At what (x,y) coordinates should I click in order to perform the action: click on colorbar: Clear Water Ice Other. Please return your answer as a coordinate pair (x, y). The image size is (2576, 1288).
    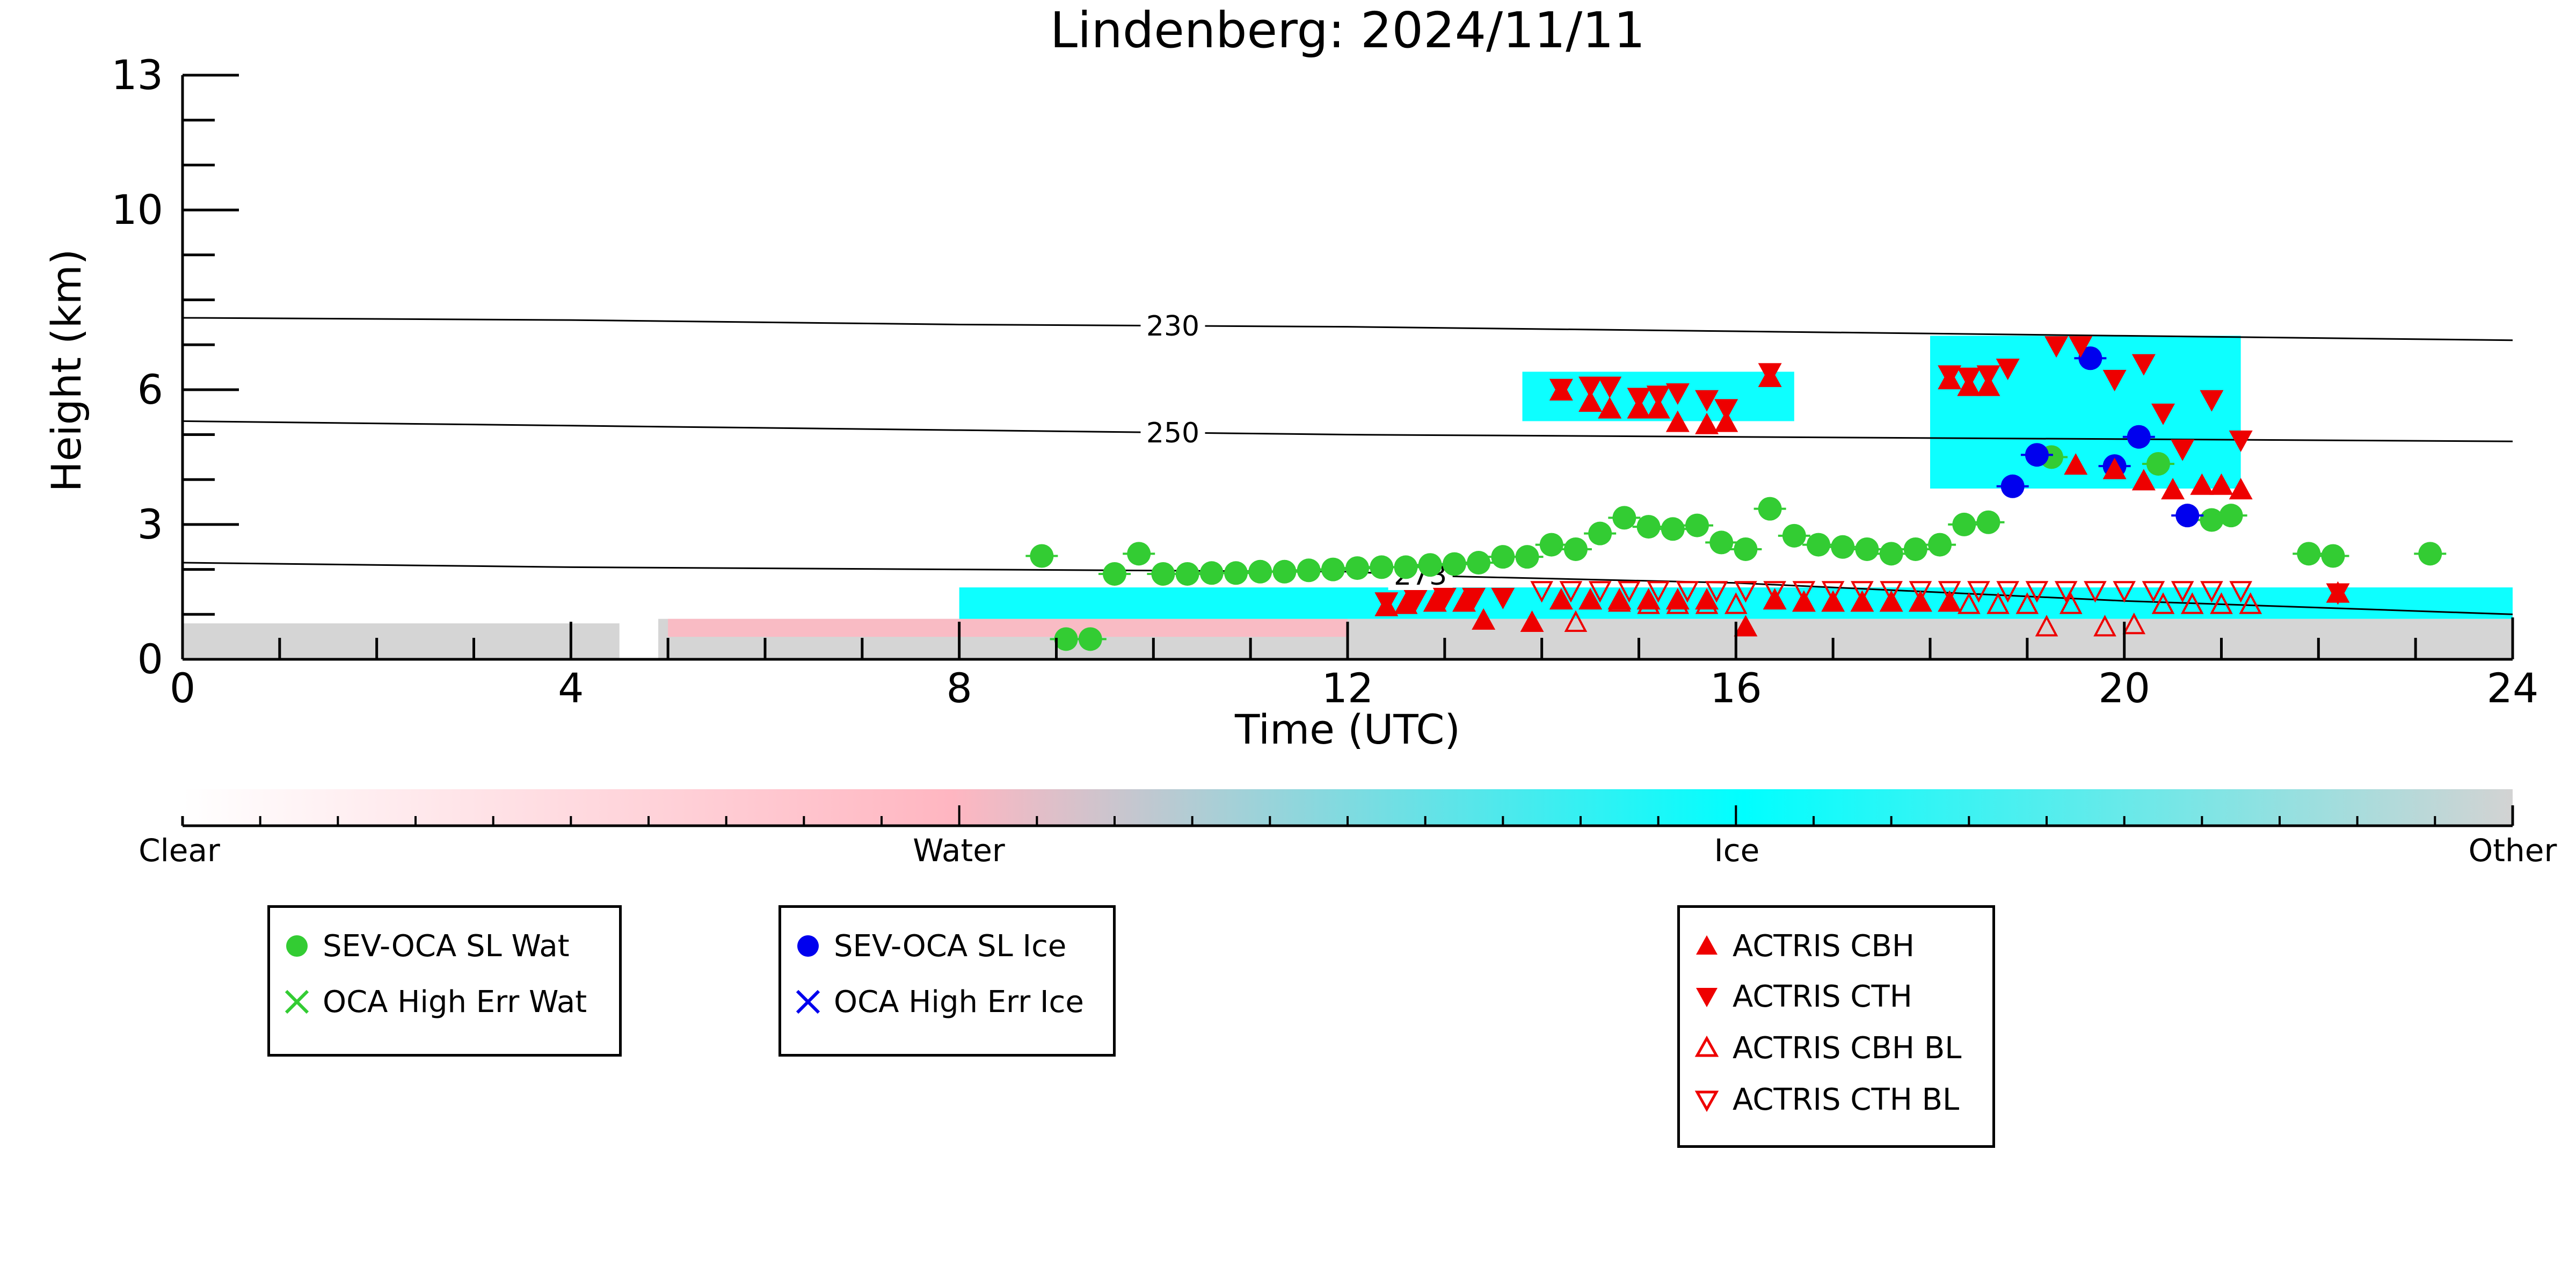
    Looking at the image, I should click on (1348, 829).